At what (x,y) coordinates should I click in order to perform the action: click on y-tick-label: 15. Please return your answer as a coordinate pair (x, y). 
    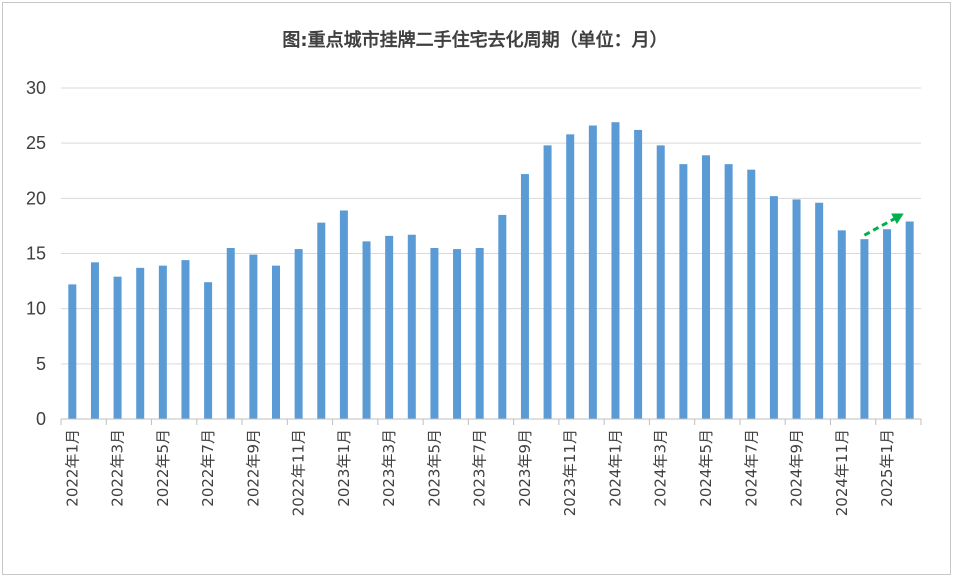
    Looking at the image, I should click on (36, 254).